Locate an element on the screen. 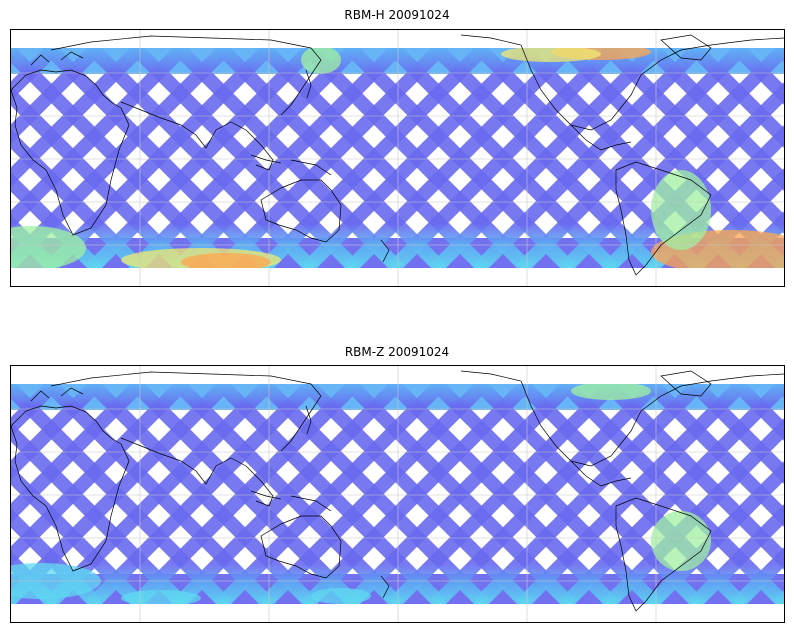 The width and height of the screenshot is (794, 633). map-title-top: RBM-H 20091024 is located at coordinates (397, 15).